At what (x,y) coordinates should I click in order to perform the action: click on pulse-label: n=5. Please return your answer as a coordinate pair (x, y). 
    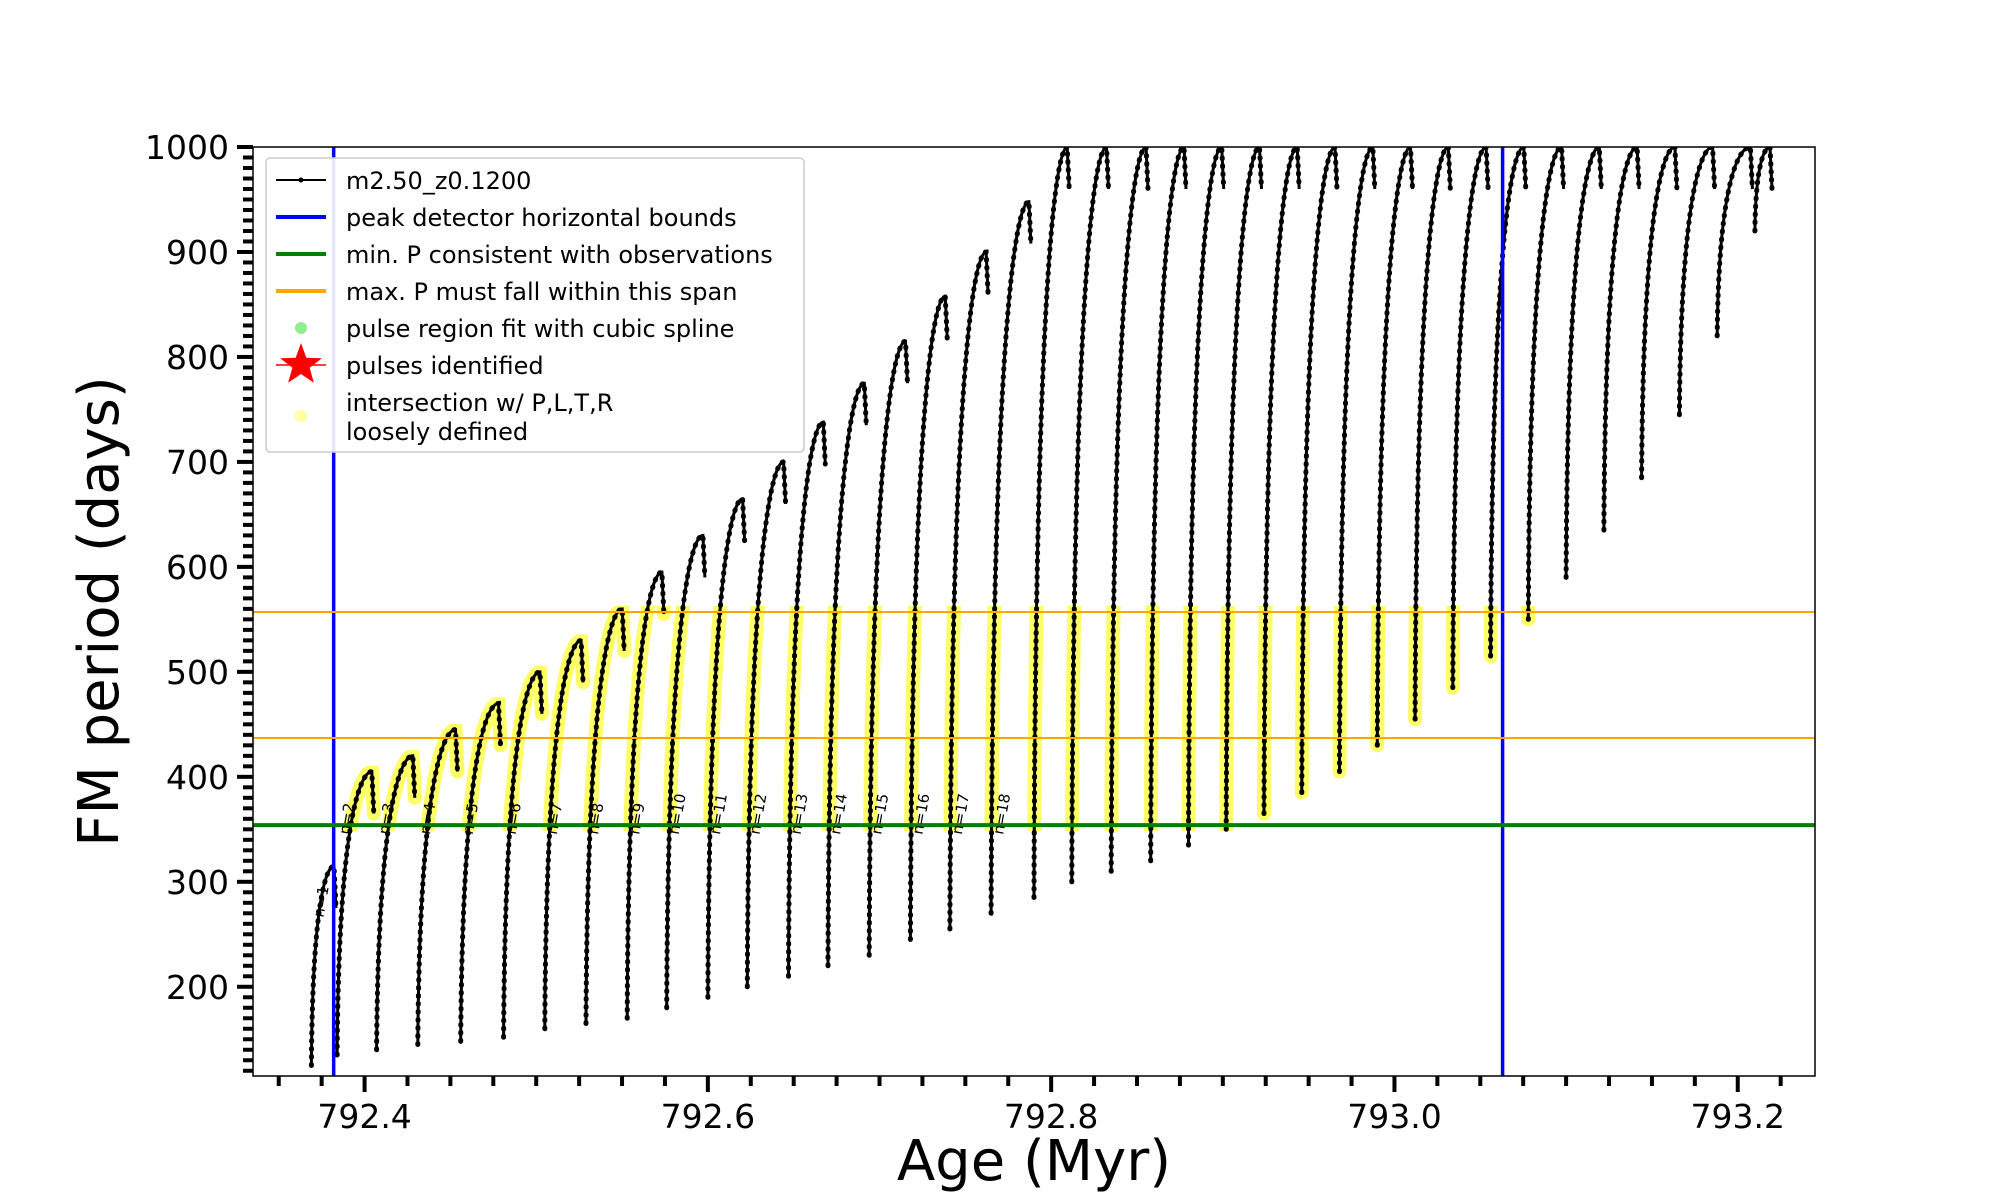
    Looking at the image, I should click on (470, 819).